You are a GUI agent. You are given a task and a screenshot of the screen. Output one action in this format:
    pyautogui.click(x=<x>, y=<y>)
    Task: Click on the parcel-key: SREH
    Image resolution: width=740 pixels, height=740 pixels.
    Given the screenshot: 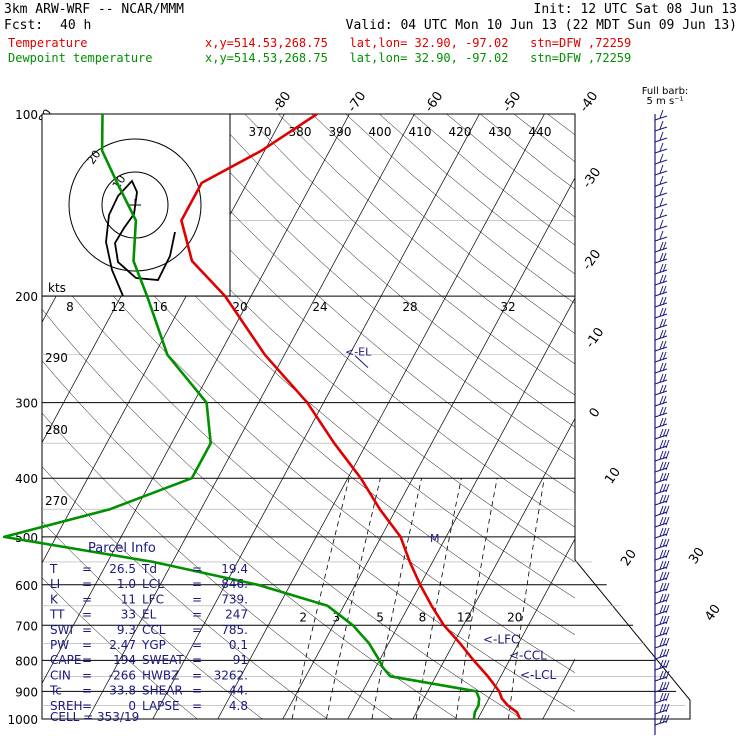 What is the action you would take?
    pyautogui.click(x=66, y=706)
    